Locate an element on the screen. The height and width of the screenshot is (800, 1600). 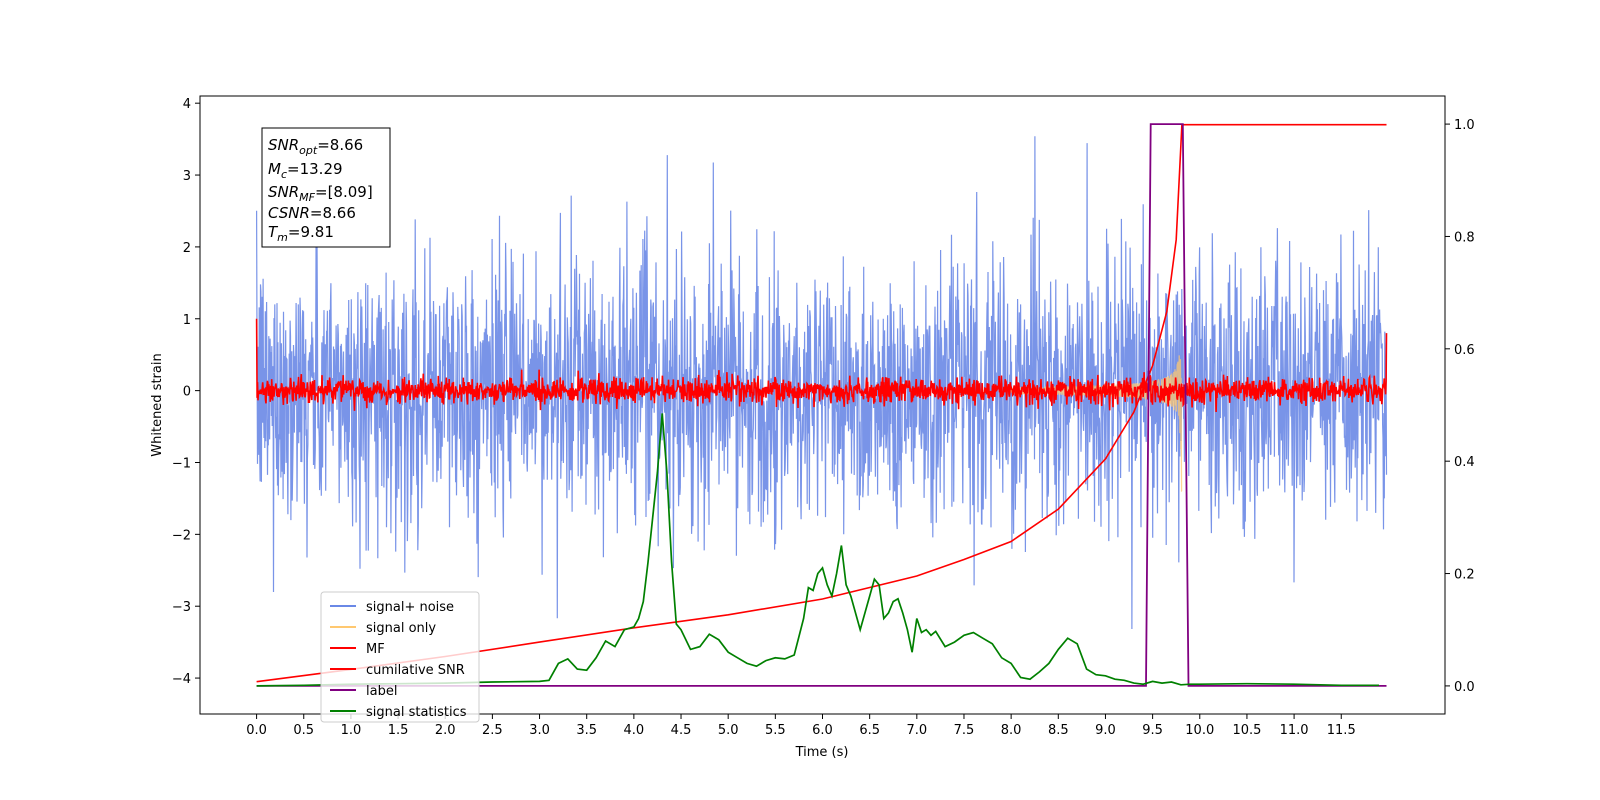
y-tick-label: −1 is located at coordinates (181, 463).